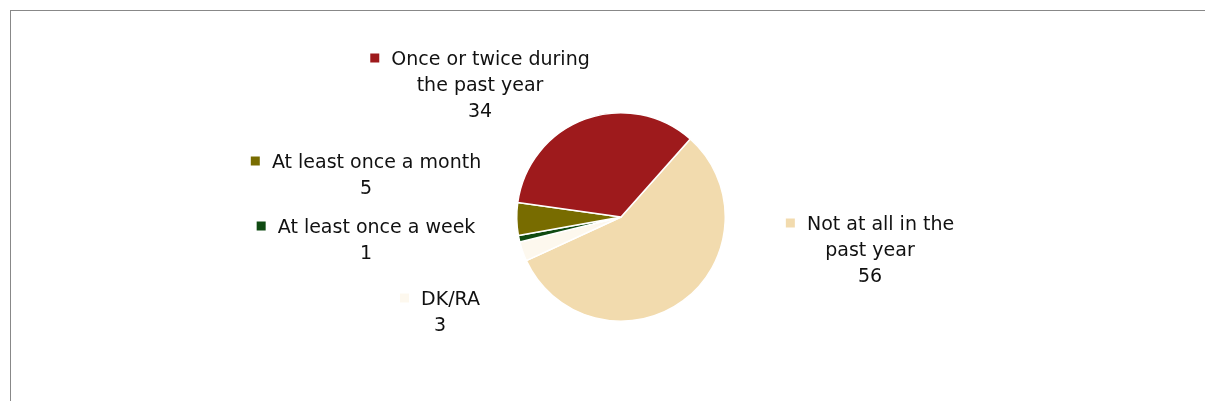  Describe the element at coordinates (450, 298) in the screenshot. I see `legend-label: DK/RA` at that location.